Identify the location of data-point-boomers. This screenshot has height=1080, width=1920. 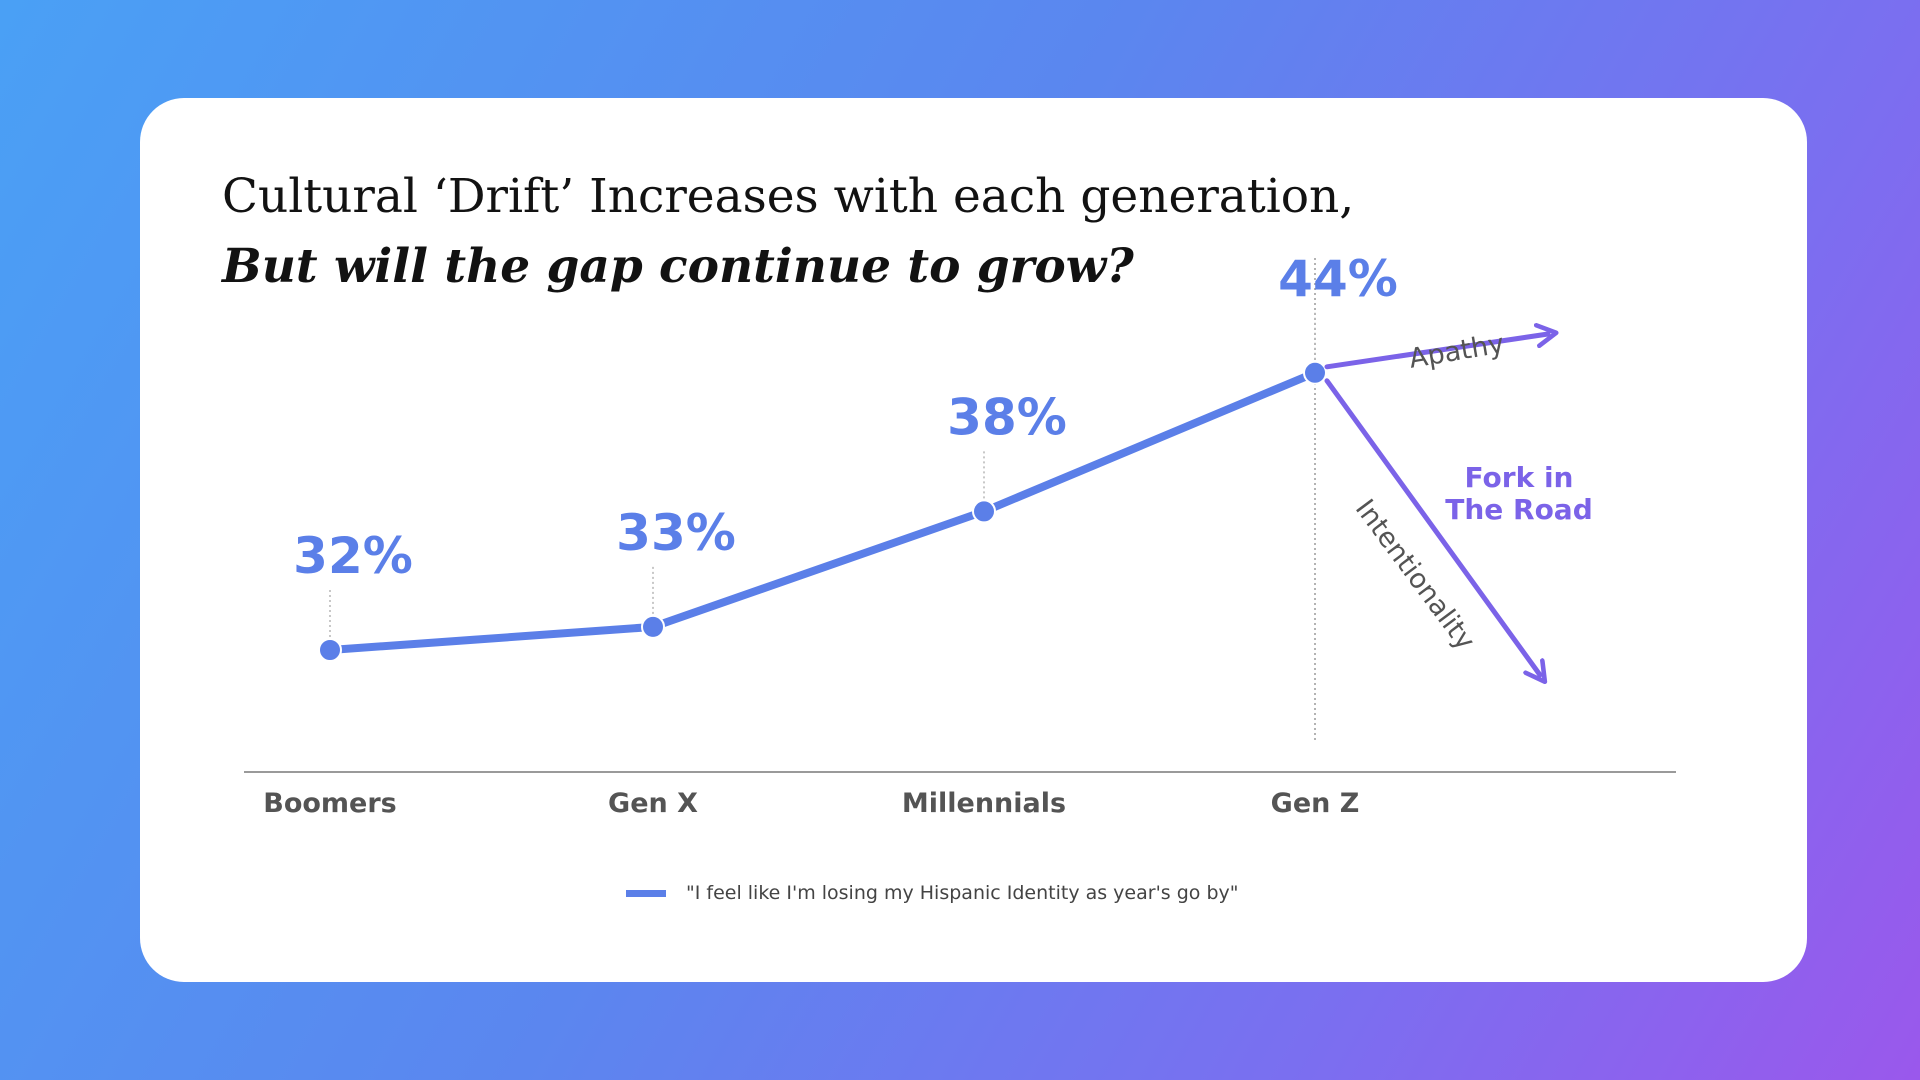
(330, 650).